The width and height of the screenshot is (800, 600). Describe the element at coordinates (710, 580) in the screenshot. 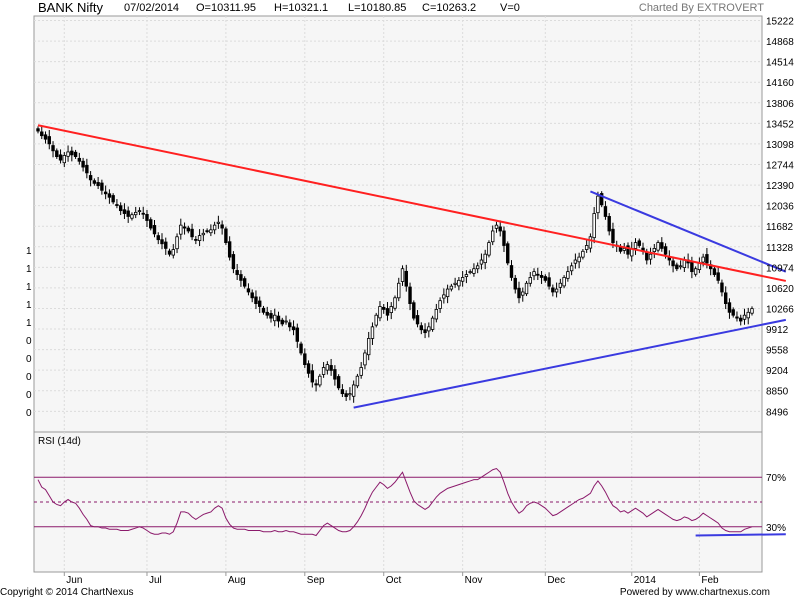

I see `x-tick-label: Feb` at that location.